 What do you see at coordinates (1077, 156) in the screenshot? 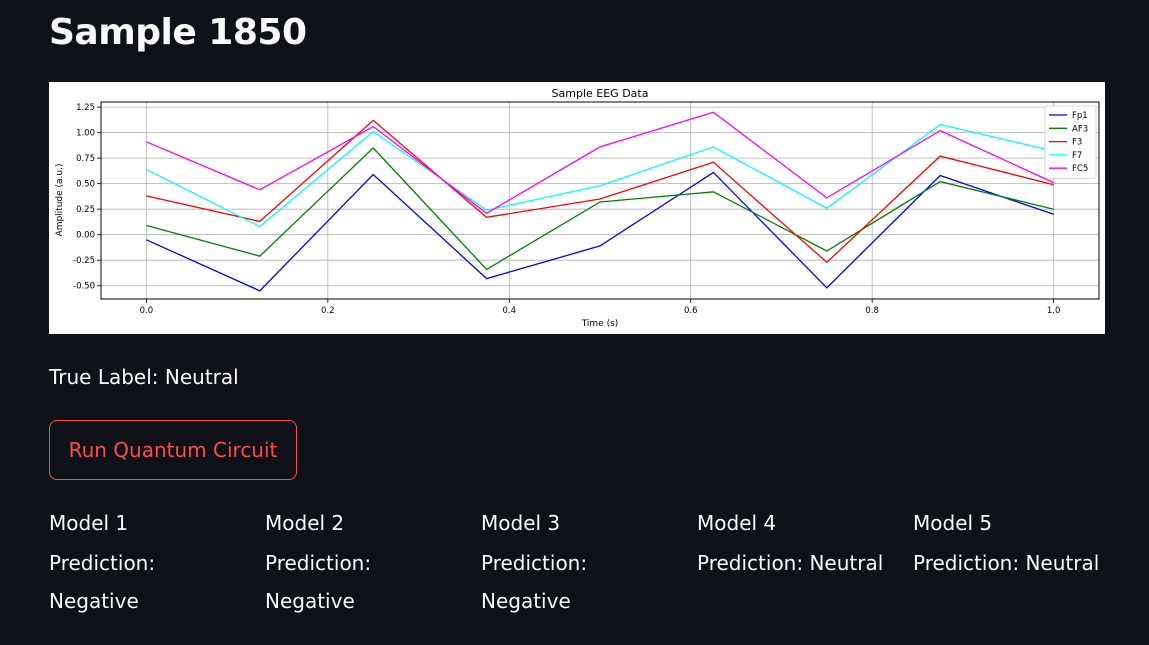
I see `legend-entry: F7` at bounding box center [1077, 156].